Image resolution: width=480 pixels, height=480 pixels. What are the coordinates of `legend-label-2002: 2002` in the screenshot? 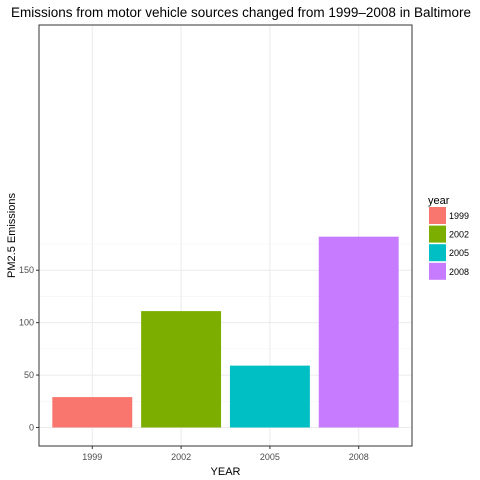 It's located at (459, 235).